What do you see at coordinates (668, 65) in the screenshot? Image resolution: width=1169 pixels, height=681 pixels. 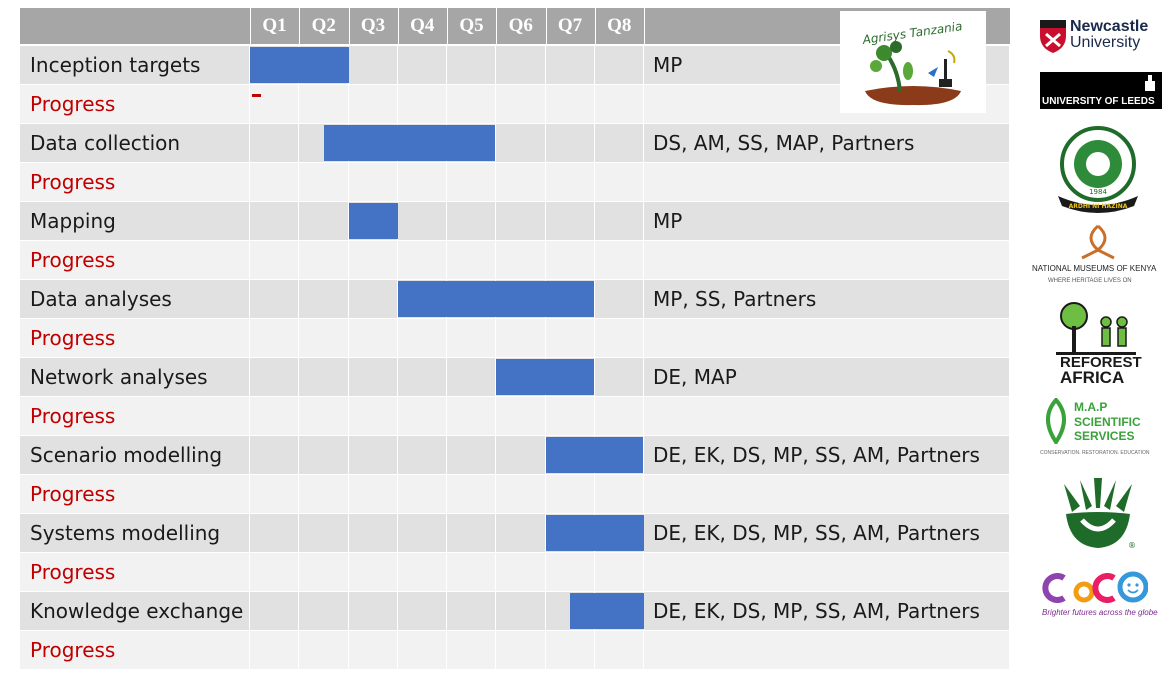 I see `responsible-label: MP` at bounding box center [668, 65].